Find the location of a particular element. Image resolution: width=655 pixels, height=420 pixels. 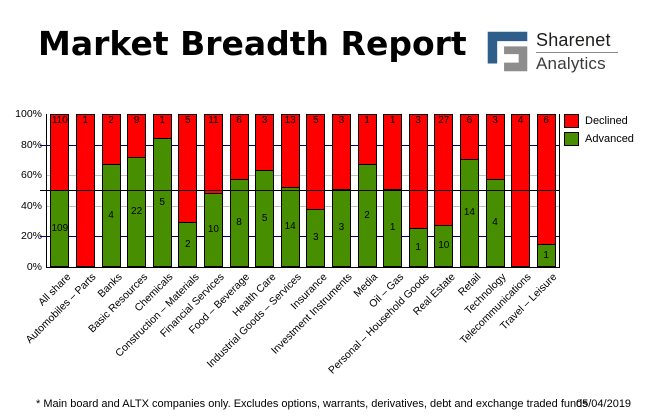

bar-retail: 14 6 is located at coordinates (469, 190).